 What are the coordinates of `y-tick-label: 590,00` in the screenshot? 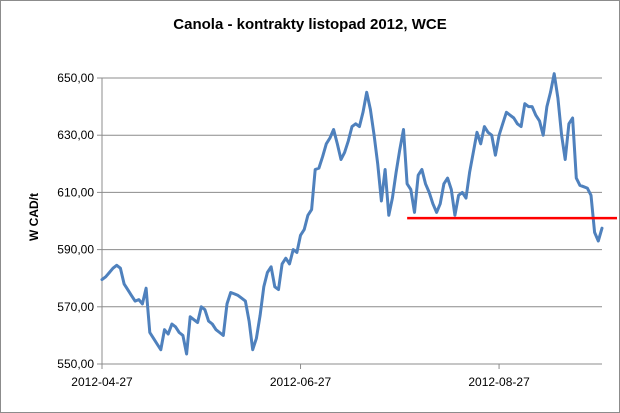 It's located at (75, 250).